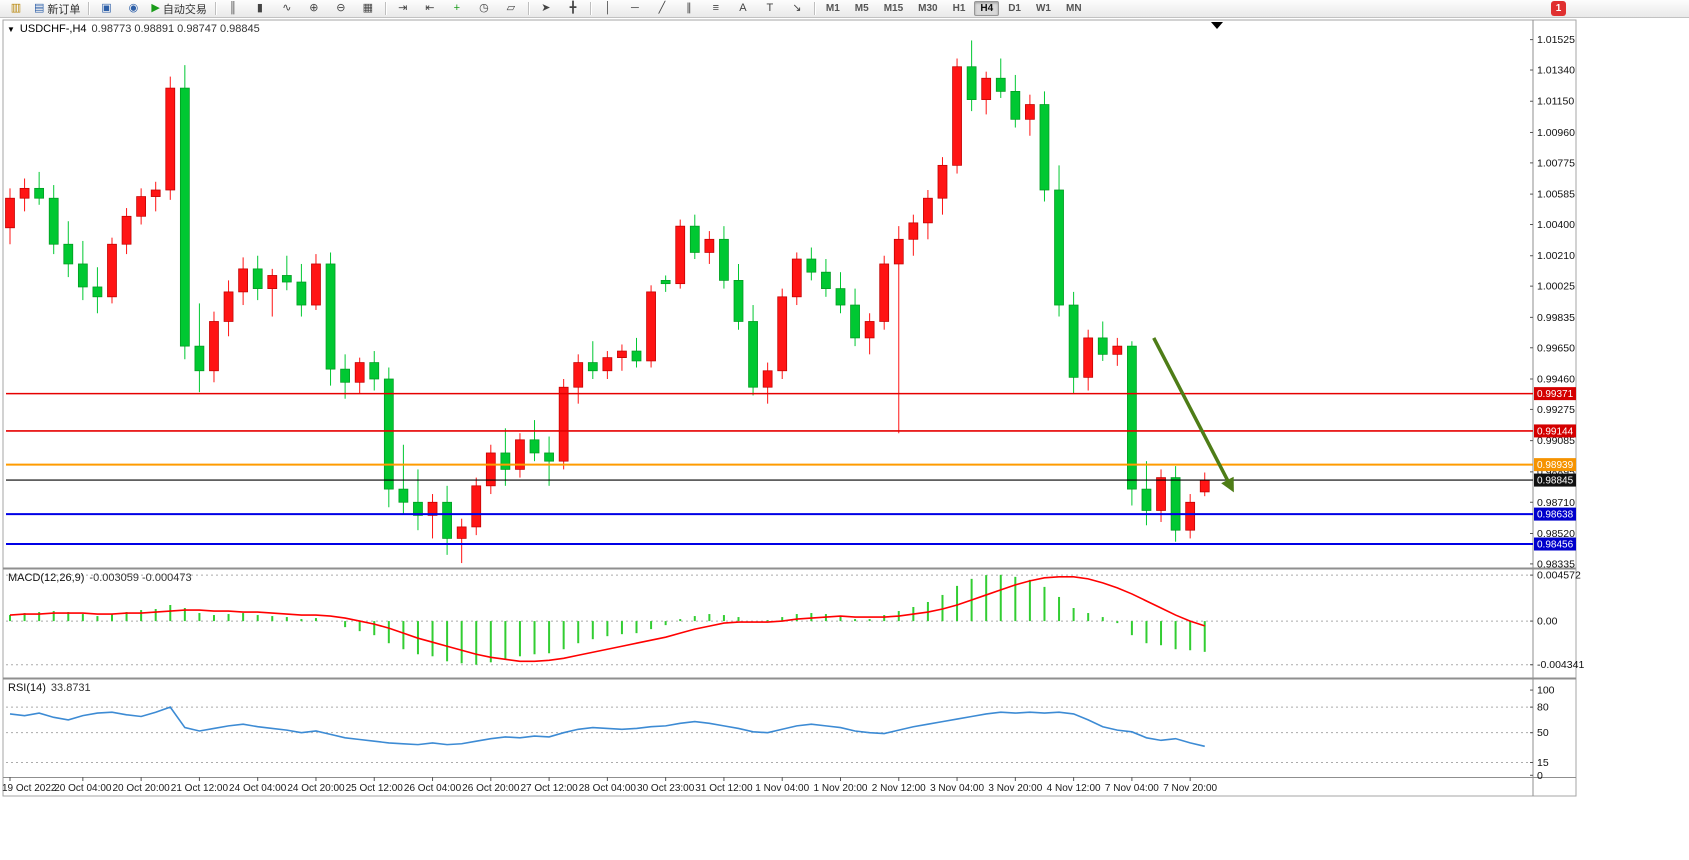 Image resolution: width=1689 pixels, height=860 pixels. What do you see at coordinates (893, 8) in the screenshot?
I see `timeframe-M15: M15` at bounding box center [893, 8].